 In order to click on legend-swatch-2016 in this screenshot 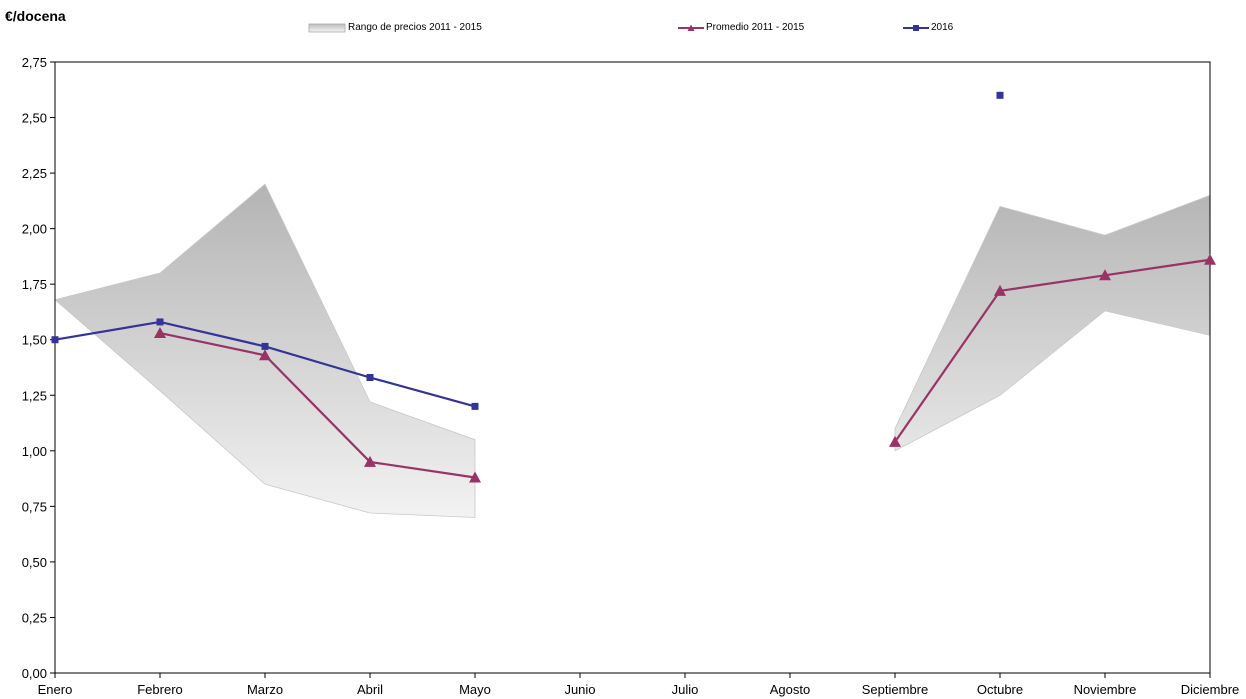, I will do `click(916, 27)`.